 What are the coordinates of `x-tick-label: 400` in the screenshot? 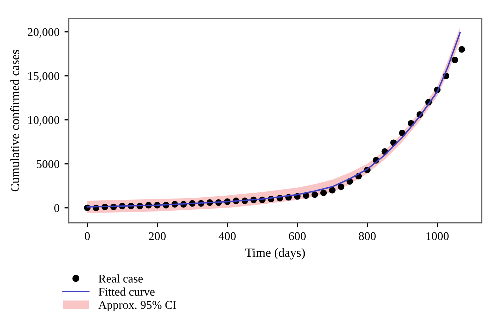 It's located at (227, 236).